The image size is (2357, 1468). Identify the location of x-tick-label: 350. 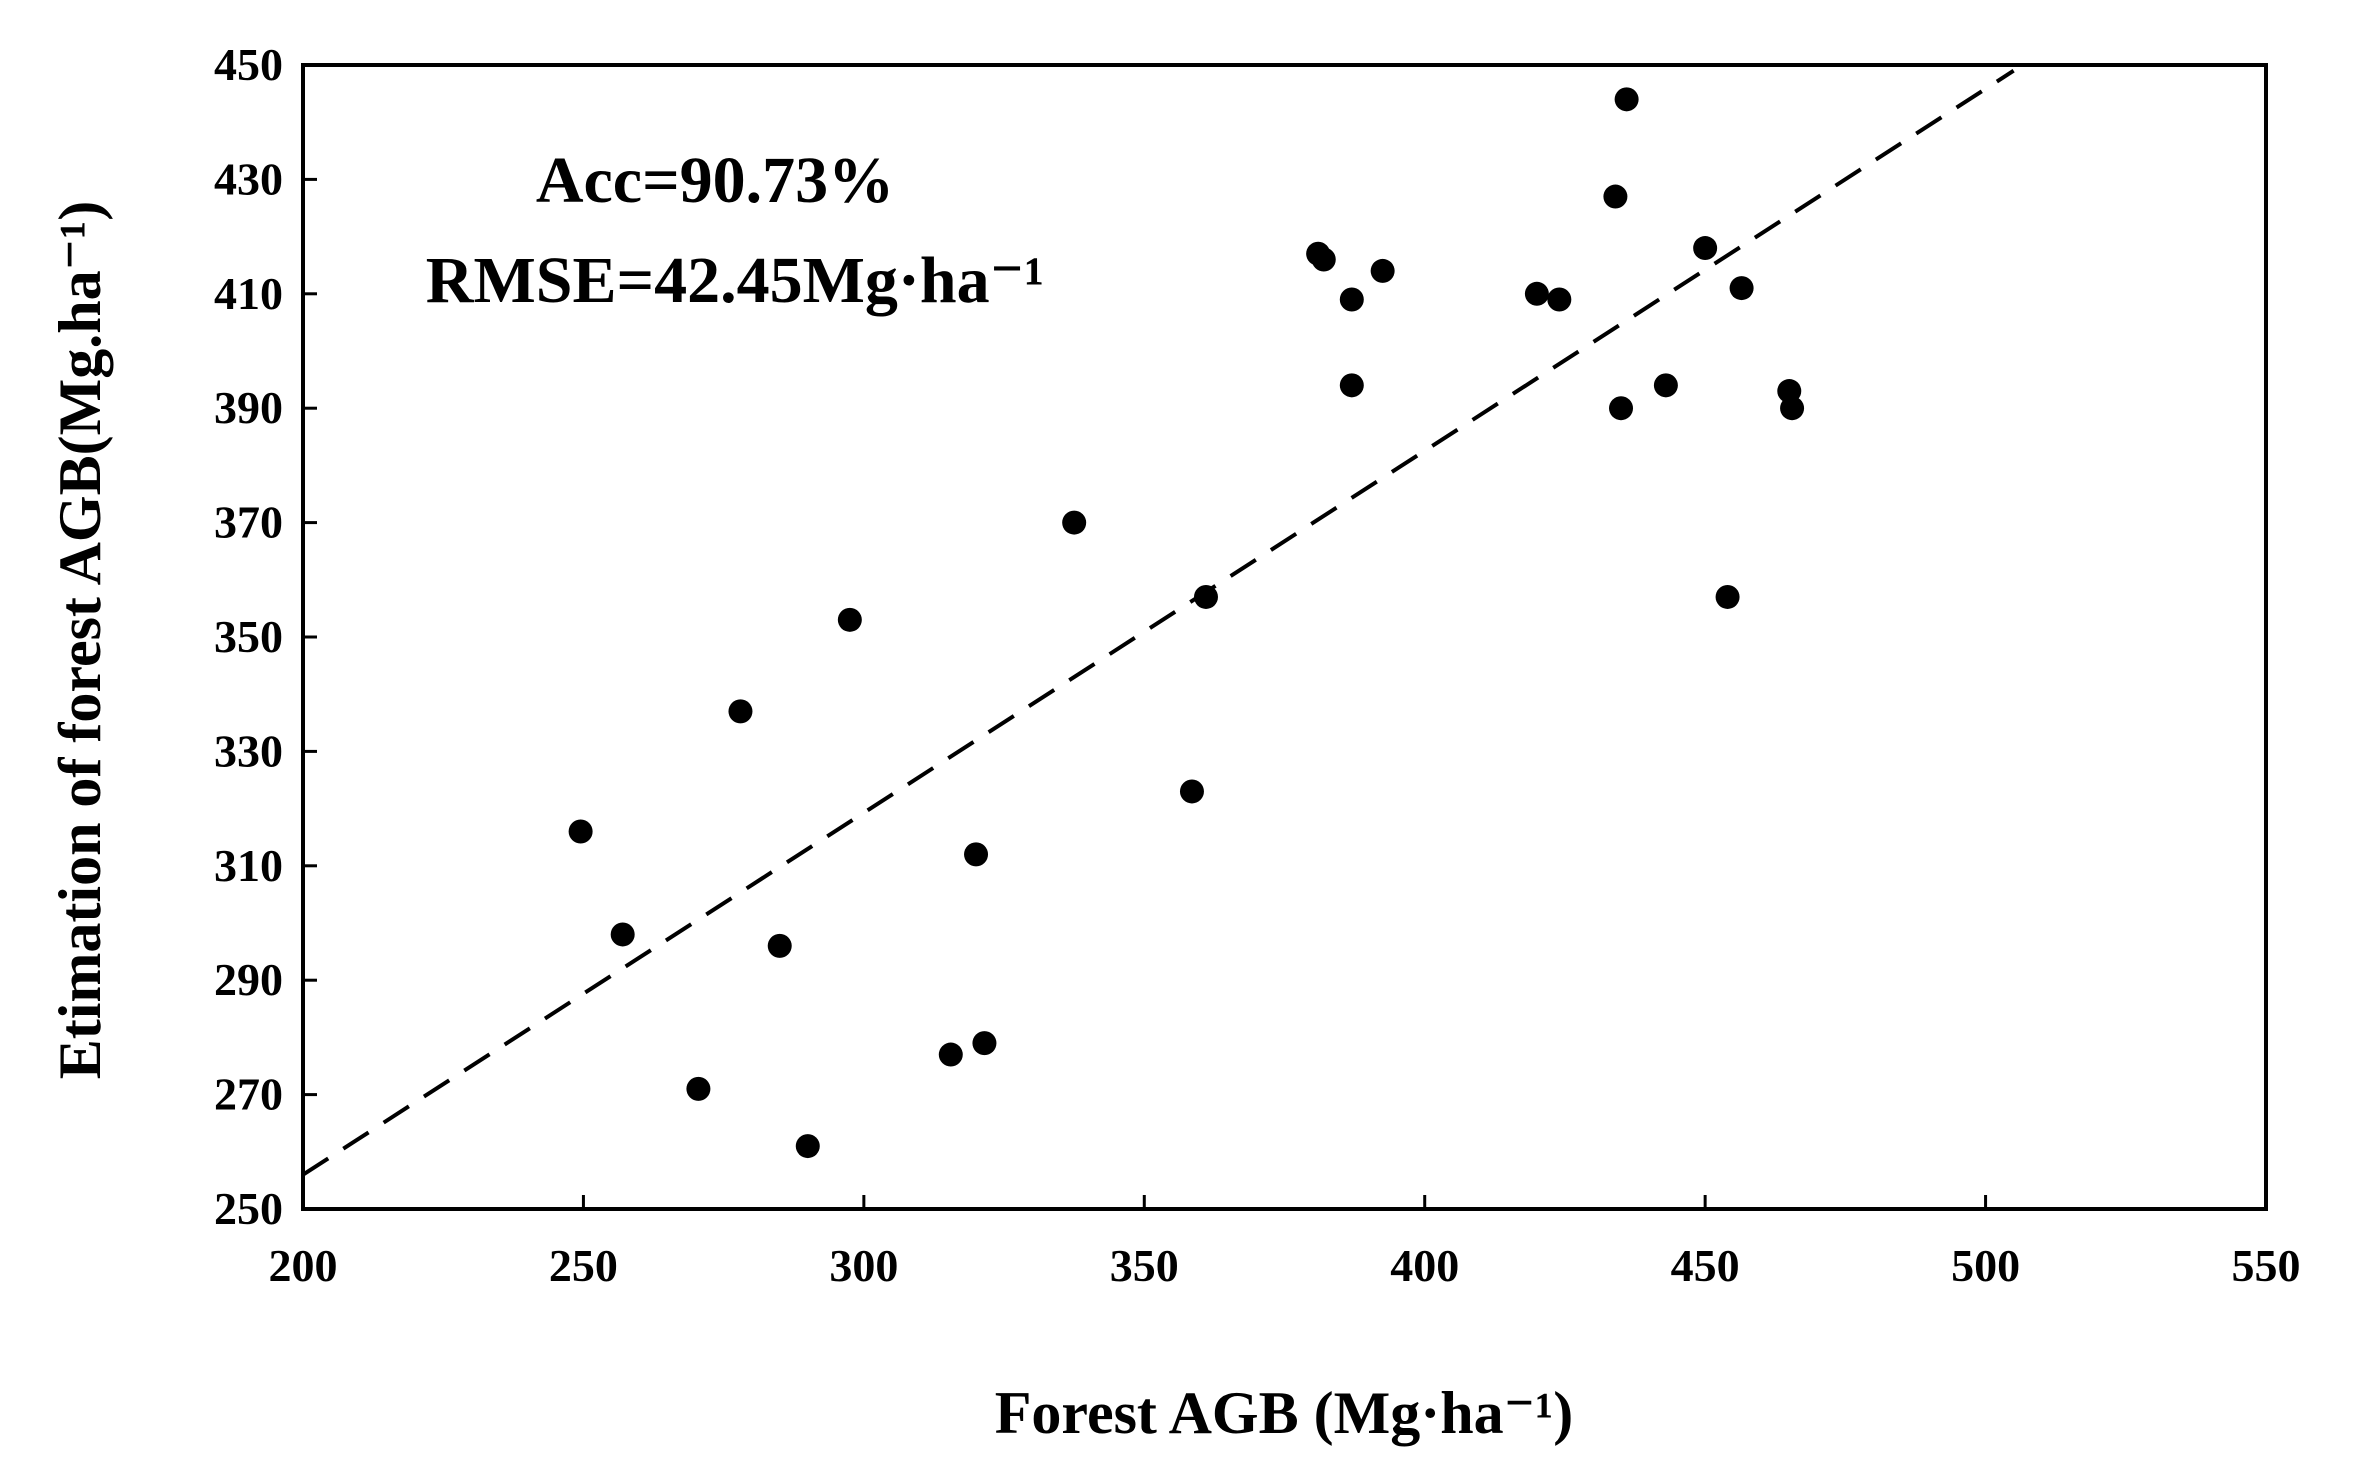
(1144, 1265).